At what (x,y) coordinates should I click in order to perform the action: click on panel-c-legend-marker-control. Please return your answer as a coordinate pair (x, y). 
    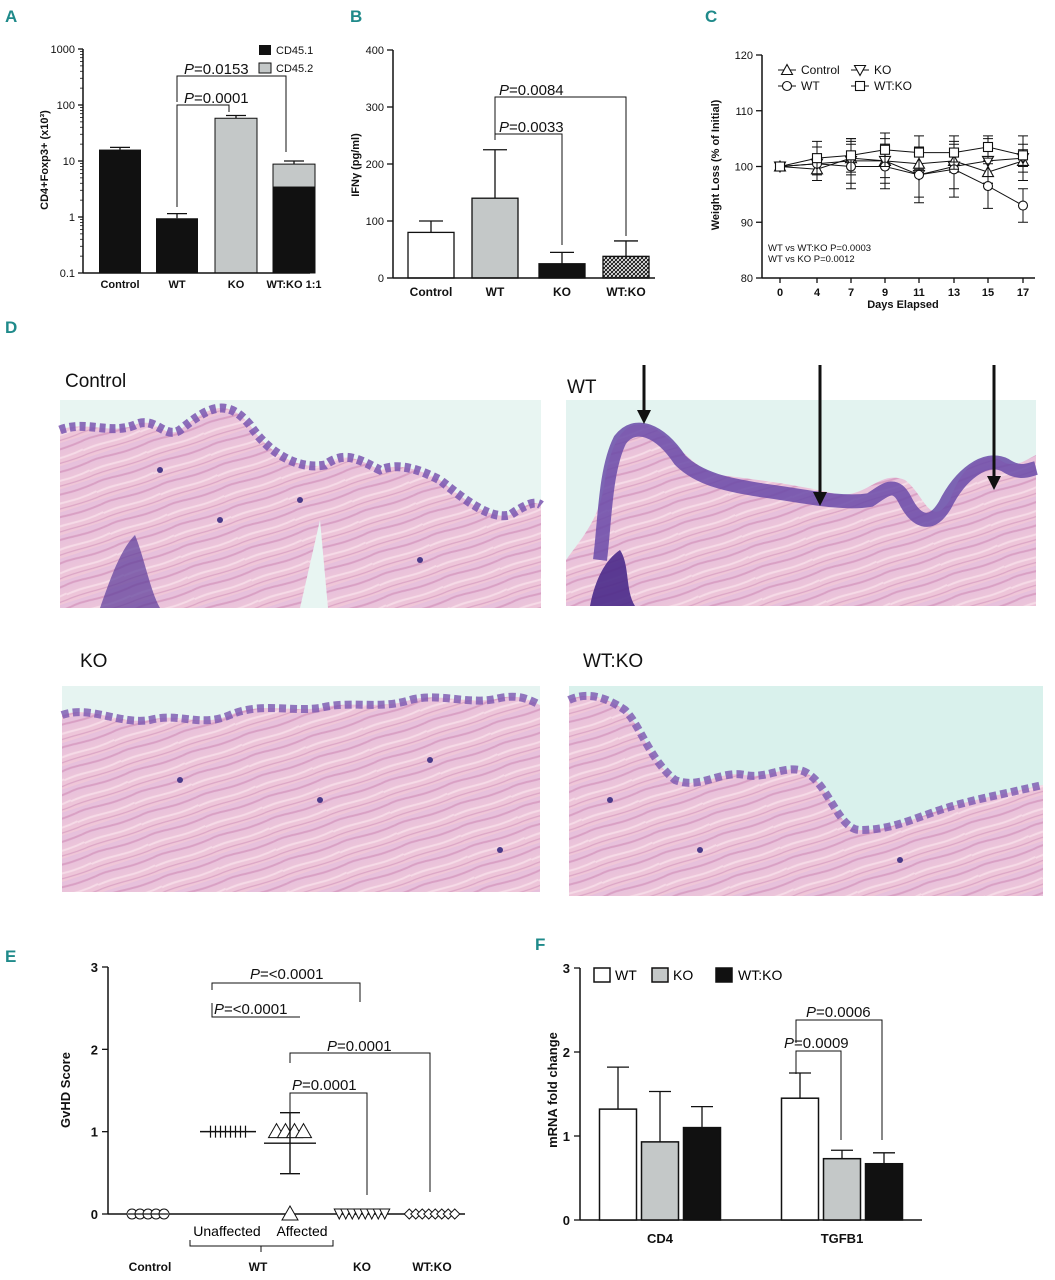
    Looking at the image, I should click on (787, 69).